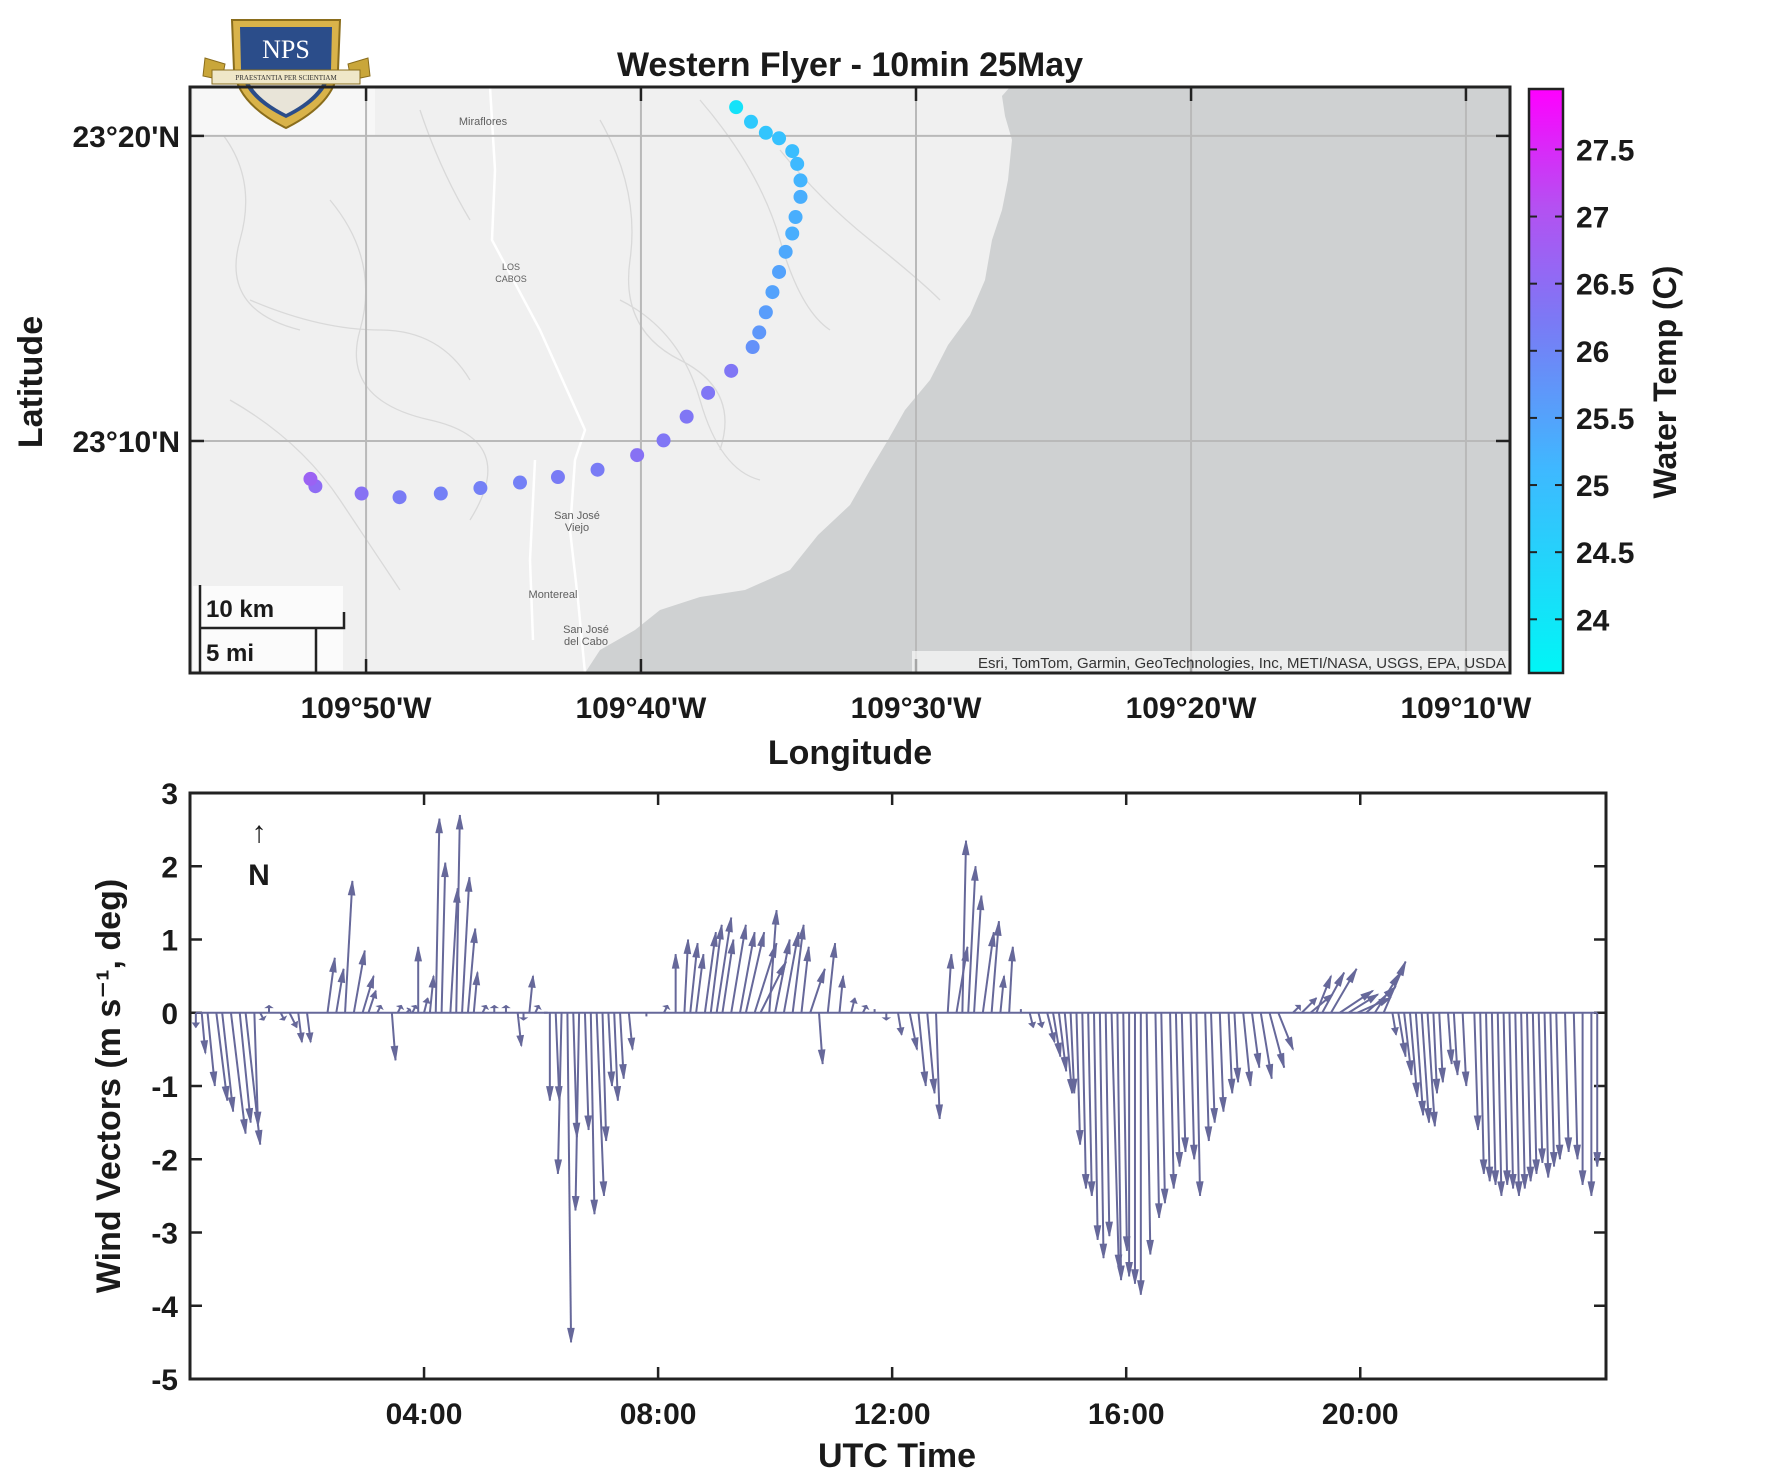  I want to click on wind-ytick-label: -5, so click(164, 1380).